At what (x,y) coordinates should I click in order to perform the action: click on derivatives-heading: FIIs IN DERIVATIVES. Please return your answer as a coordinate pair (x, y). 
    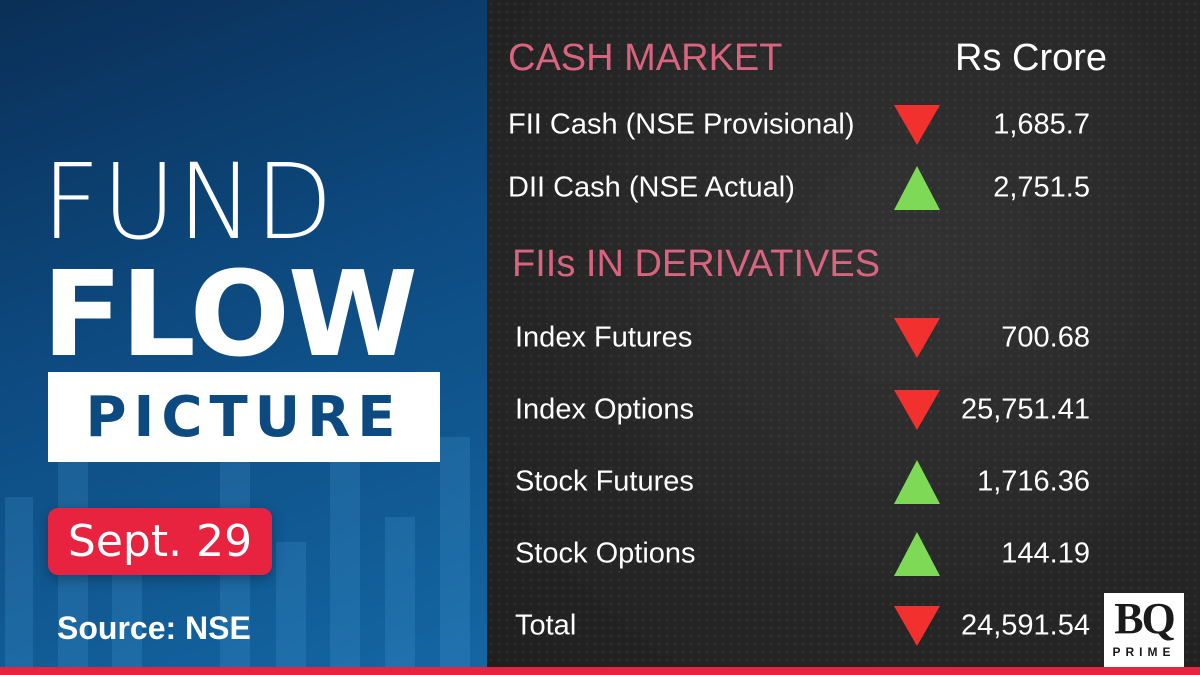
    Looking at the image, I should click on (696, 264).